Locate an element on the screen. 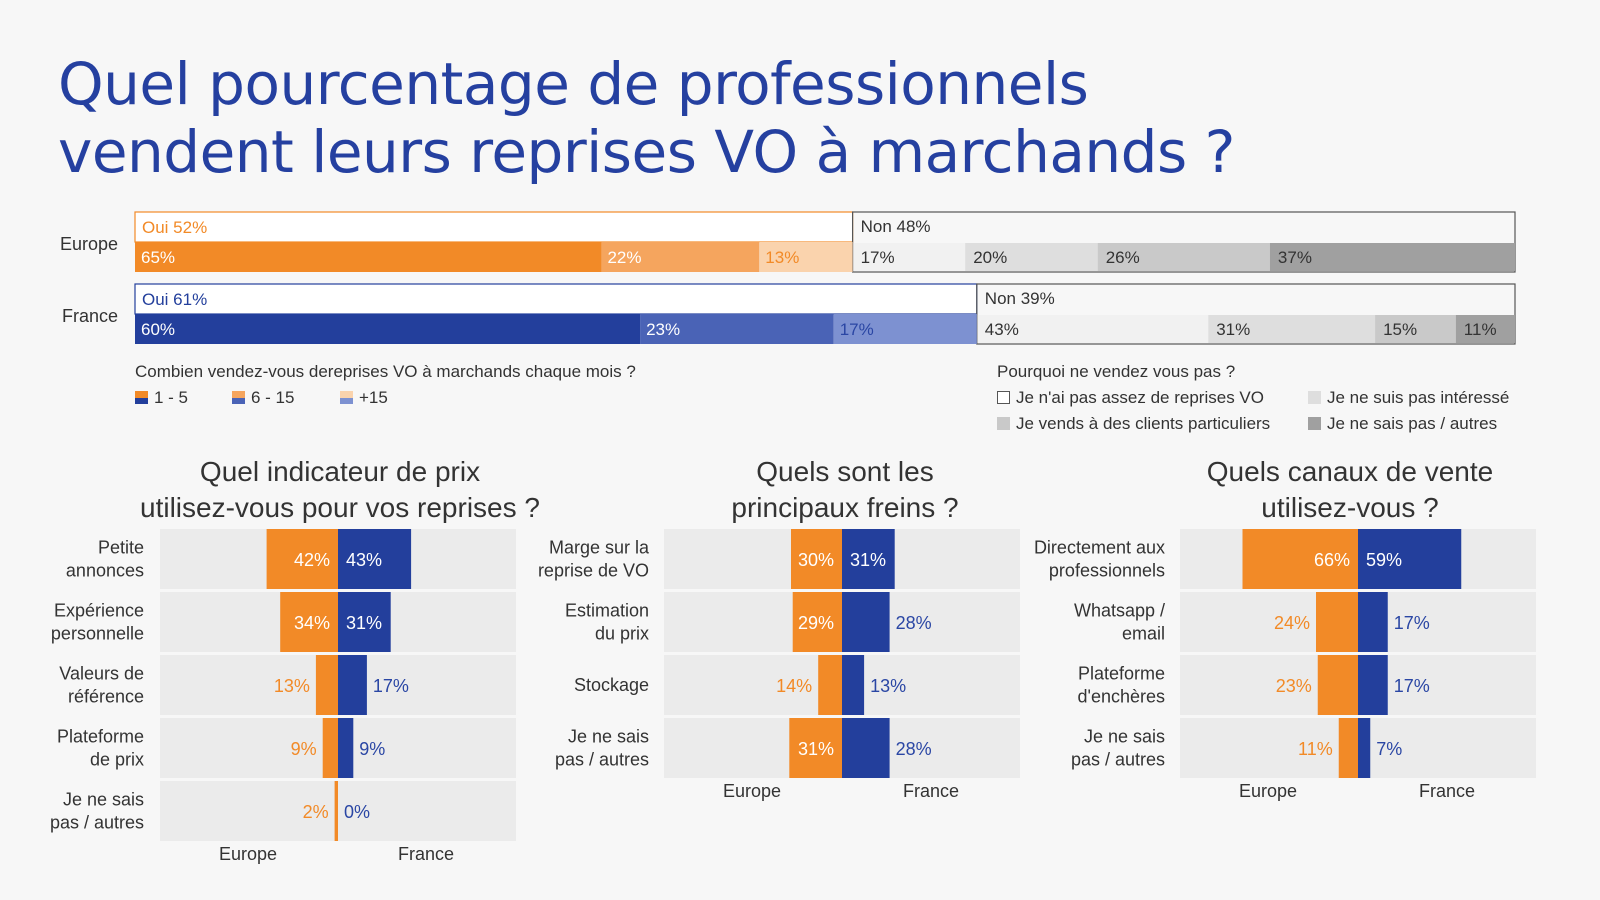 The width and height of the screenshot is (1600, 900). value-europe-p0-1: 34% is located at coordinates (312, 623).